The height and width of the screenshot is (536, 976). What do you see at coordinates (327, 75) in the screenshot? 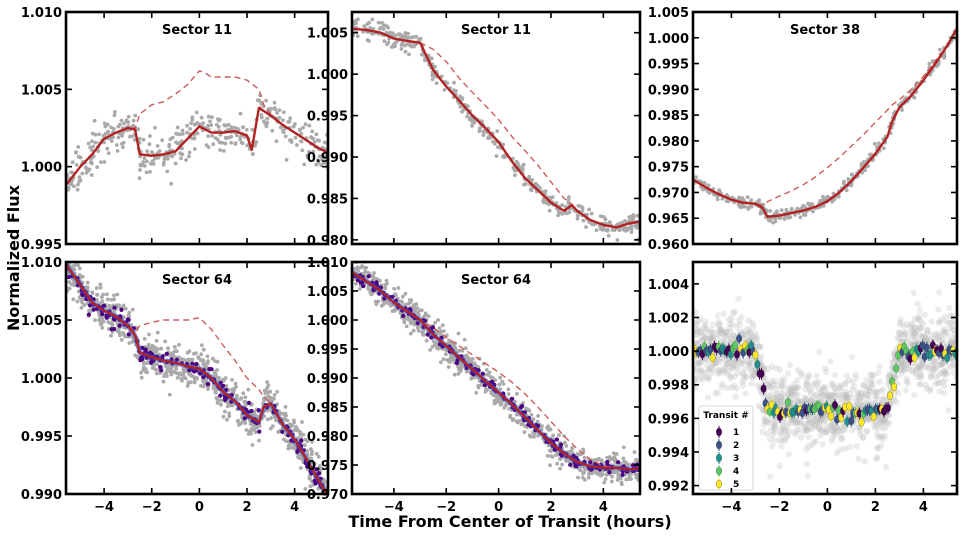
I see `y-tick-label: 1.000` at bounding box center [327, 75].